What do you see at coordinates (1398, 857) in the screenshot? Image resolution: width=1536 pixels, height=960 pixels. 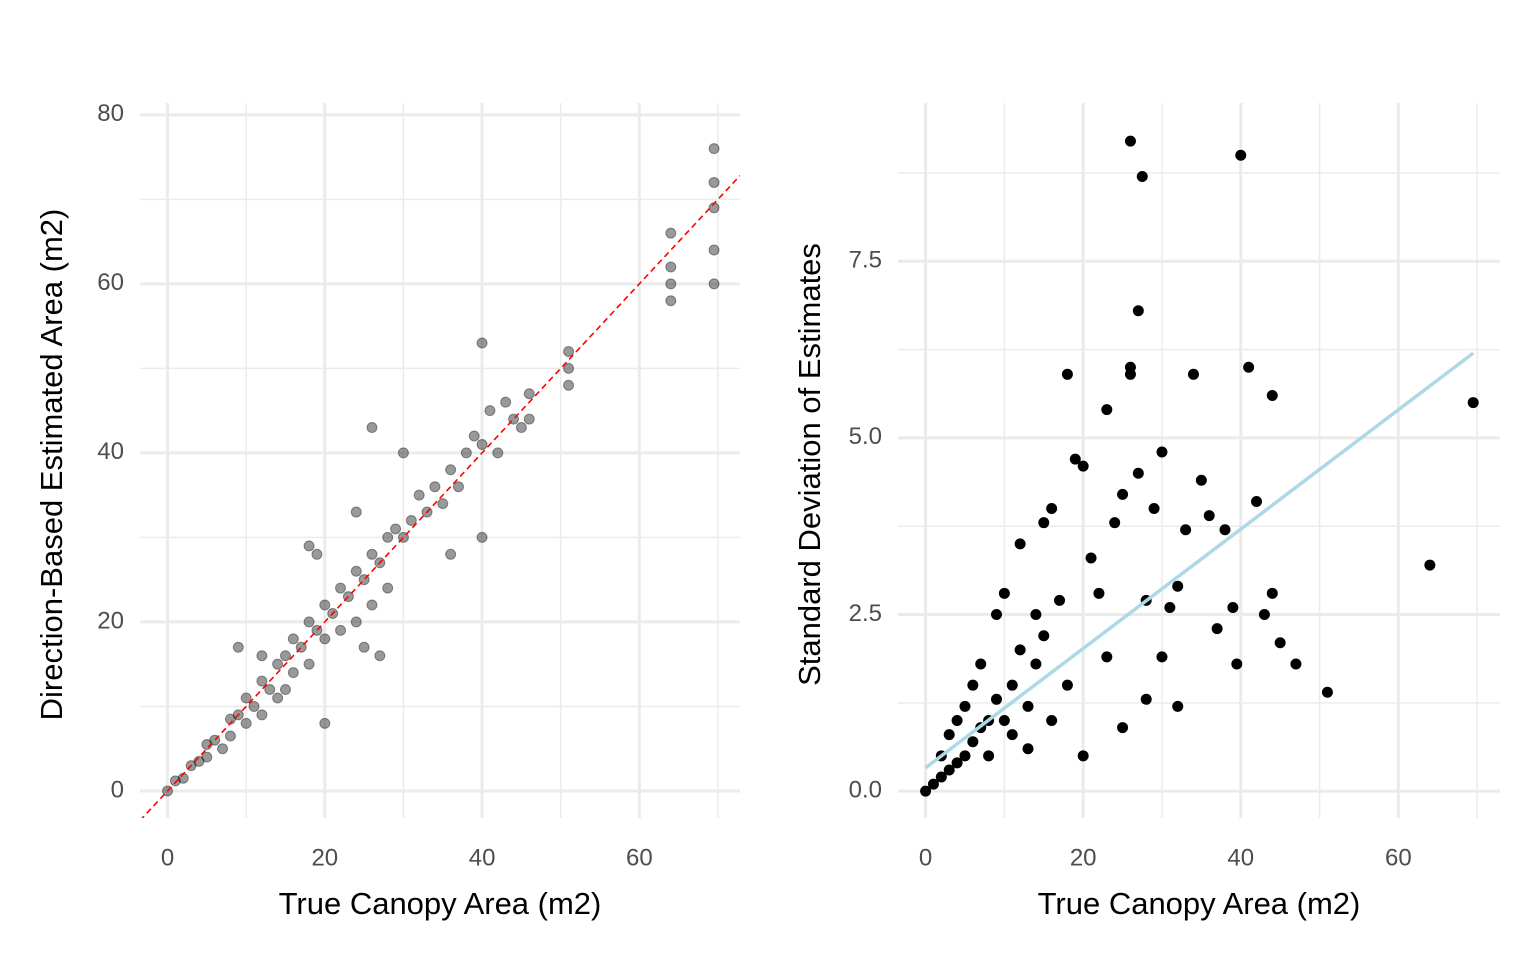 I see `x-tick-label: 60` at bounding box center [1398, 857].